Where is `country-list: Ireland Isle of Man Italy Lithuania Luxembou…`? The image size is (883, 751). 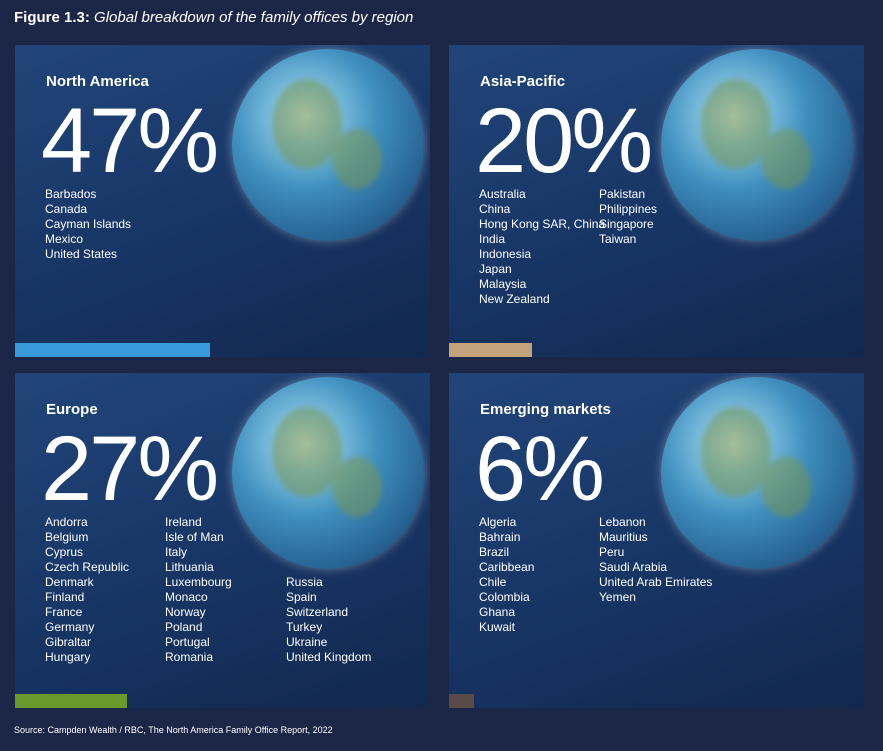 country-list: Ireland Isle of Man Italy Lithuania Luxembou… is located at coordinates (198, 590).